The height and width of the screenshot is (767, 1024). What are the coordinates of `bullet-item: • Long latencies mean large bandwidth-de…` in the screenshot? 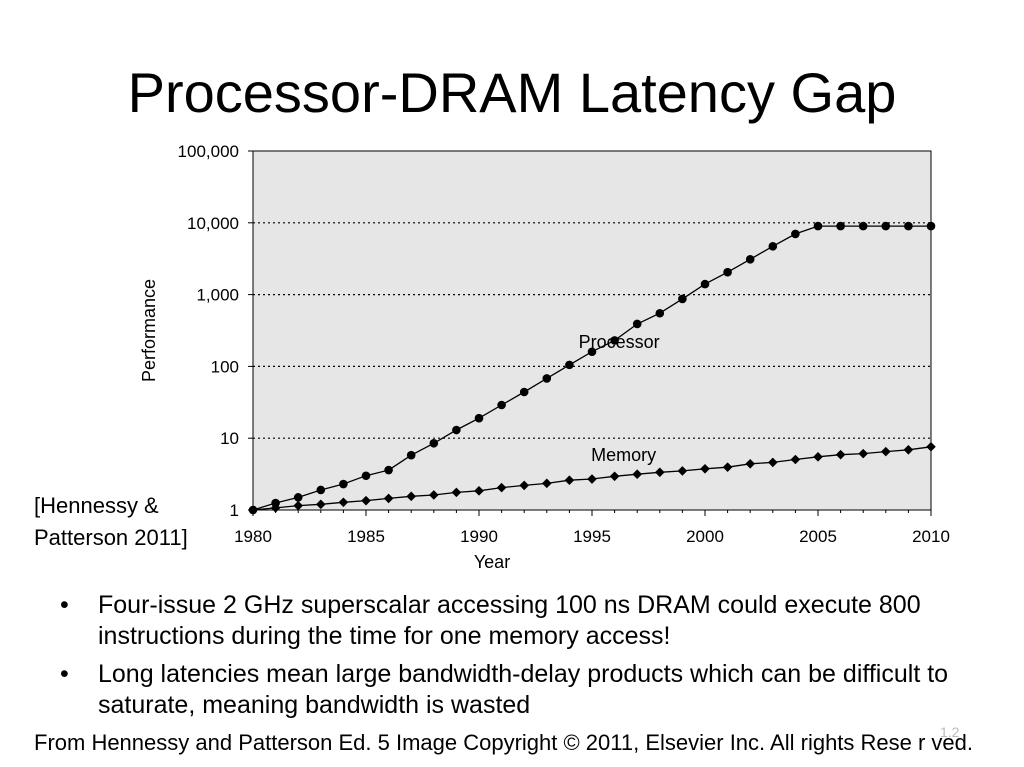 It's located at (530, 690).